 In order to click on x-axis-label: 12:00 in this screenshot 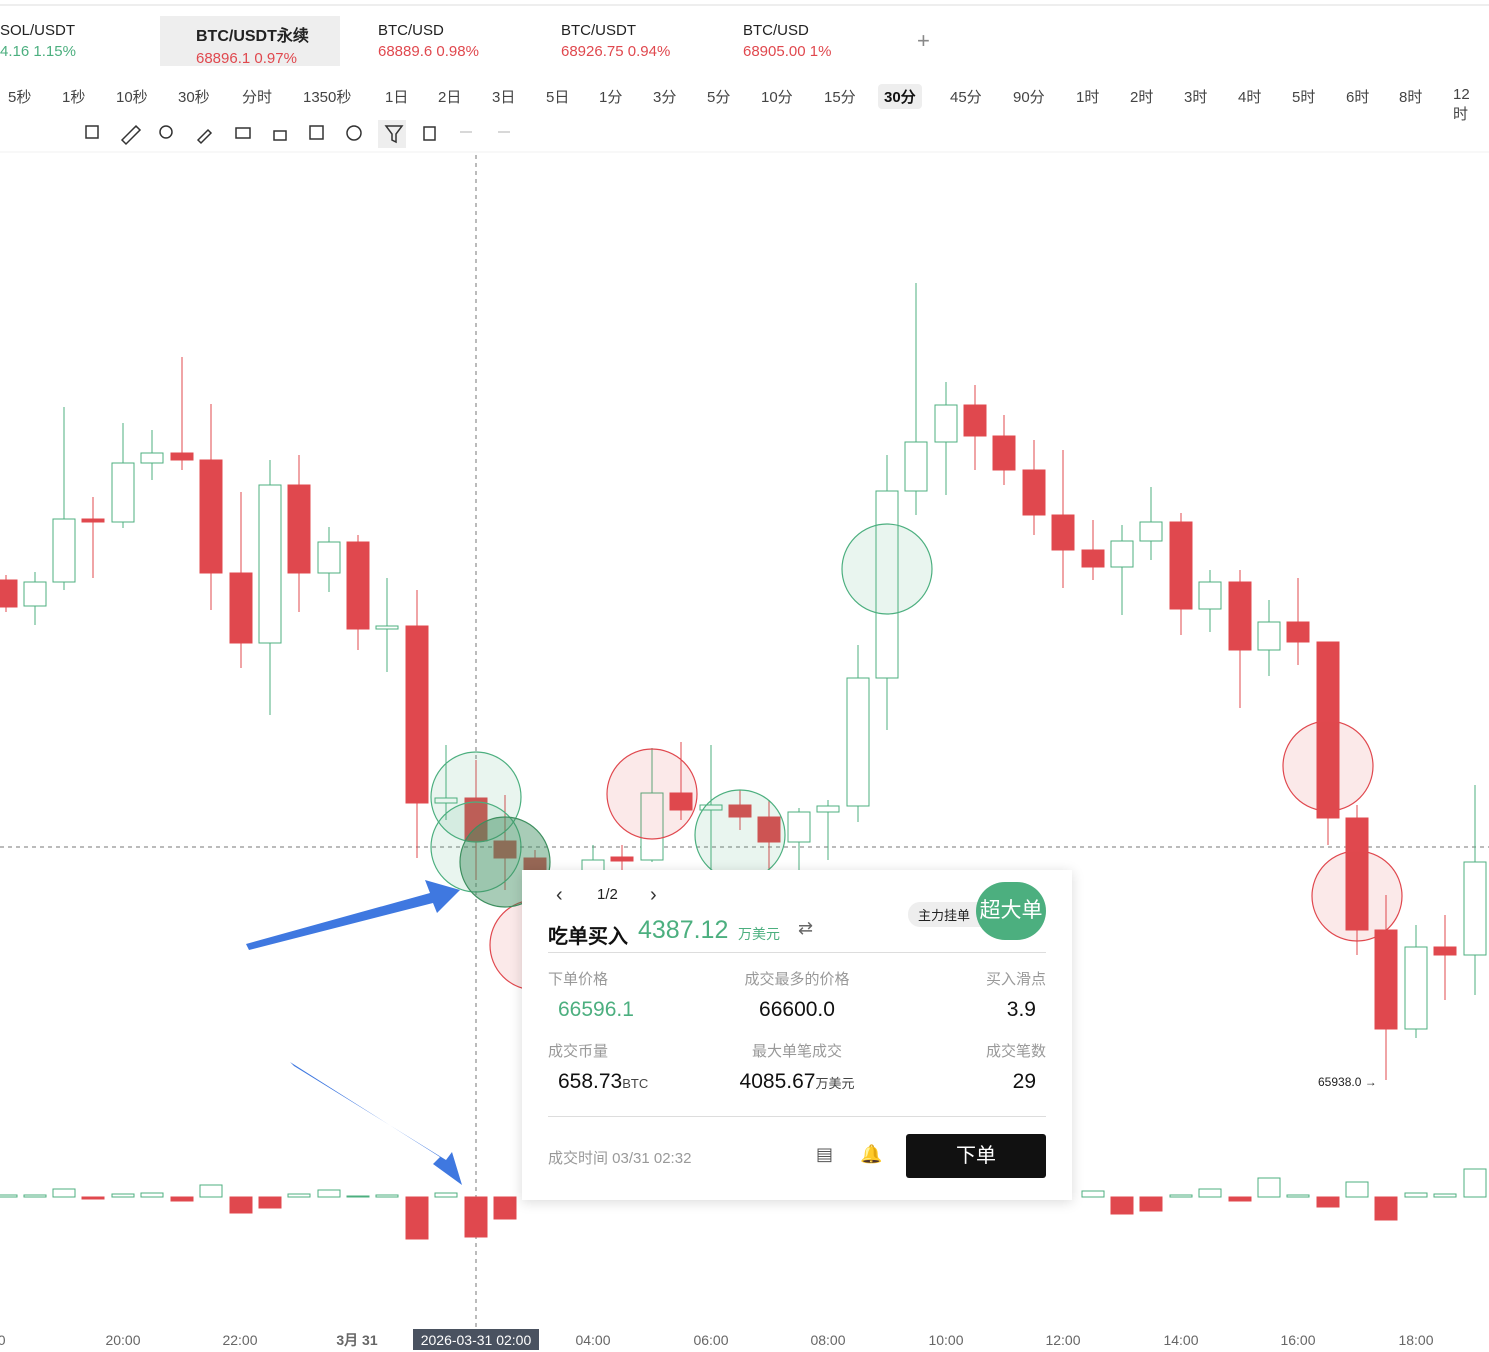, I will do `click(1062, 1340)`.